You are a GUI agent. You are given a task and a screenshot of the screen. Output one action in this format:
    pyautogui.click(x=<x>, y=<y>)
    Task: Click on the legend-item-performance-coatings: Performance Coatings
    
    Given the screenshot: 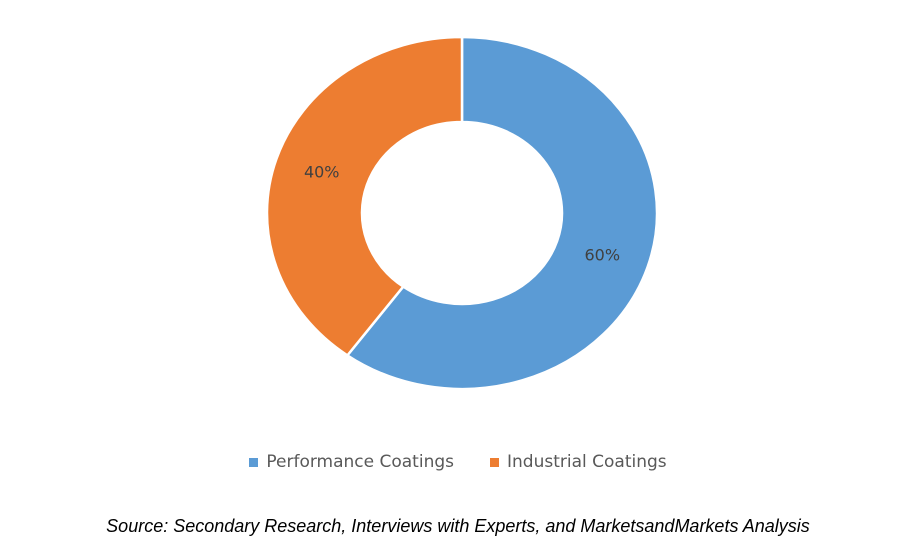 What is the action you would take?
    pyautogui.click(x=351, y=462)
    